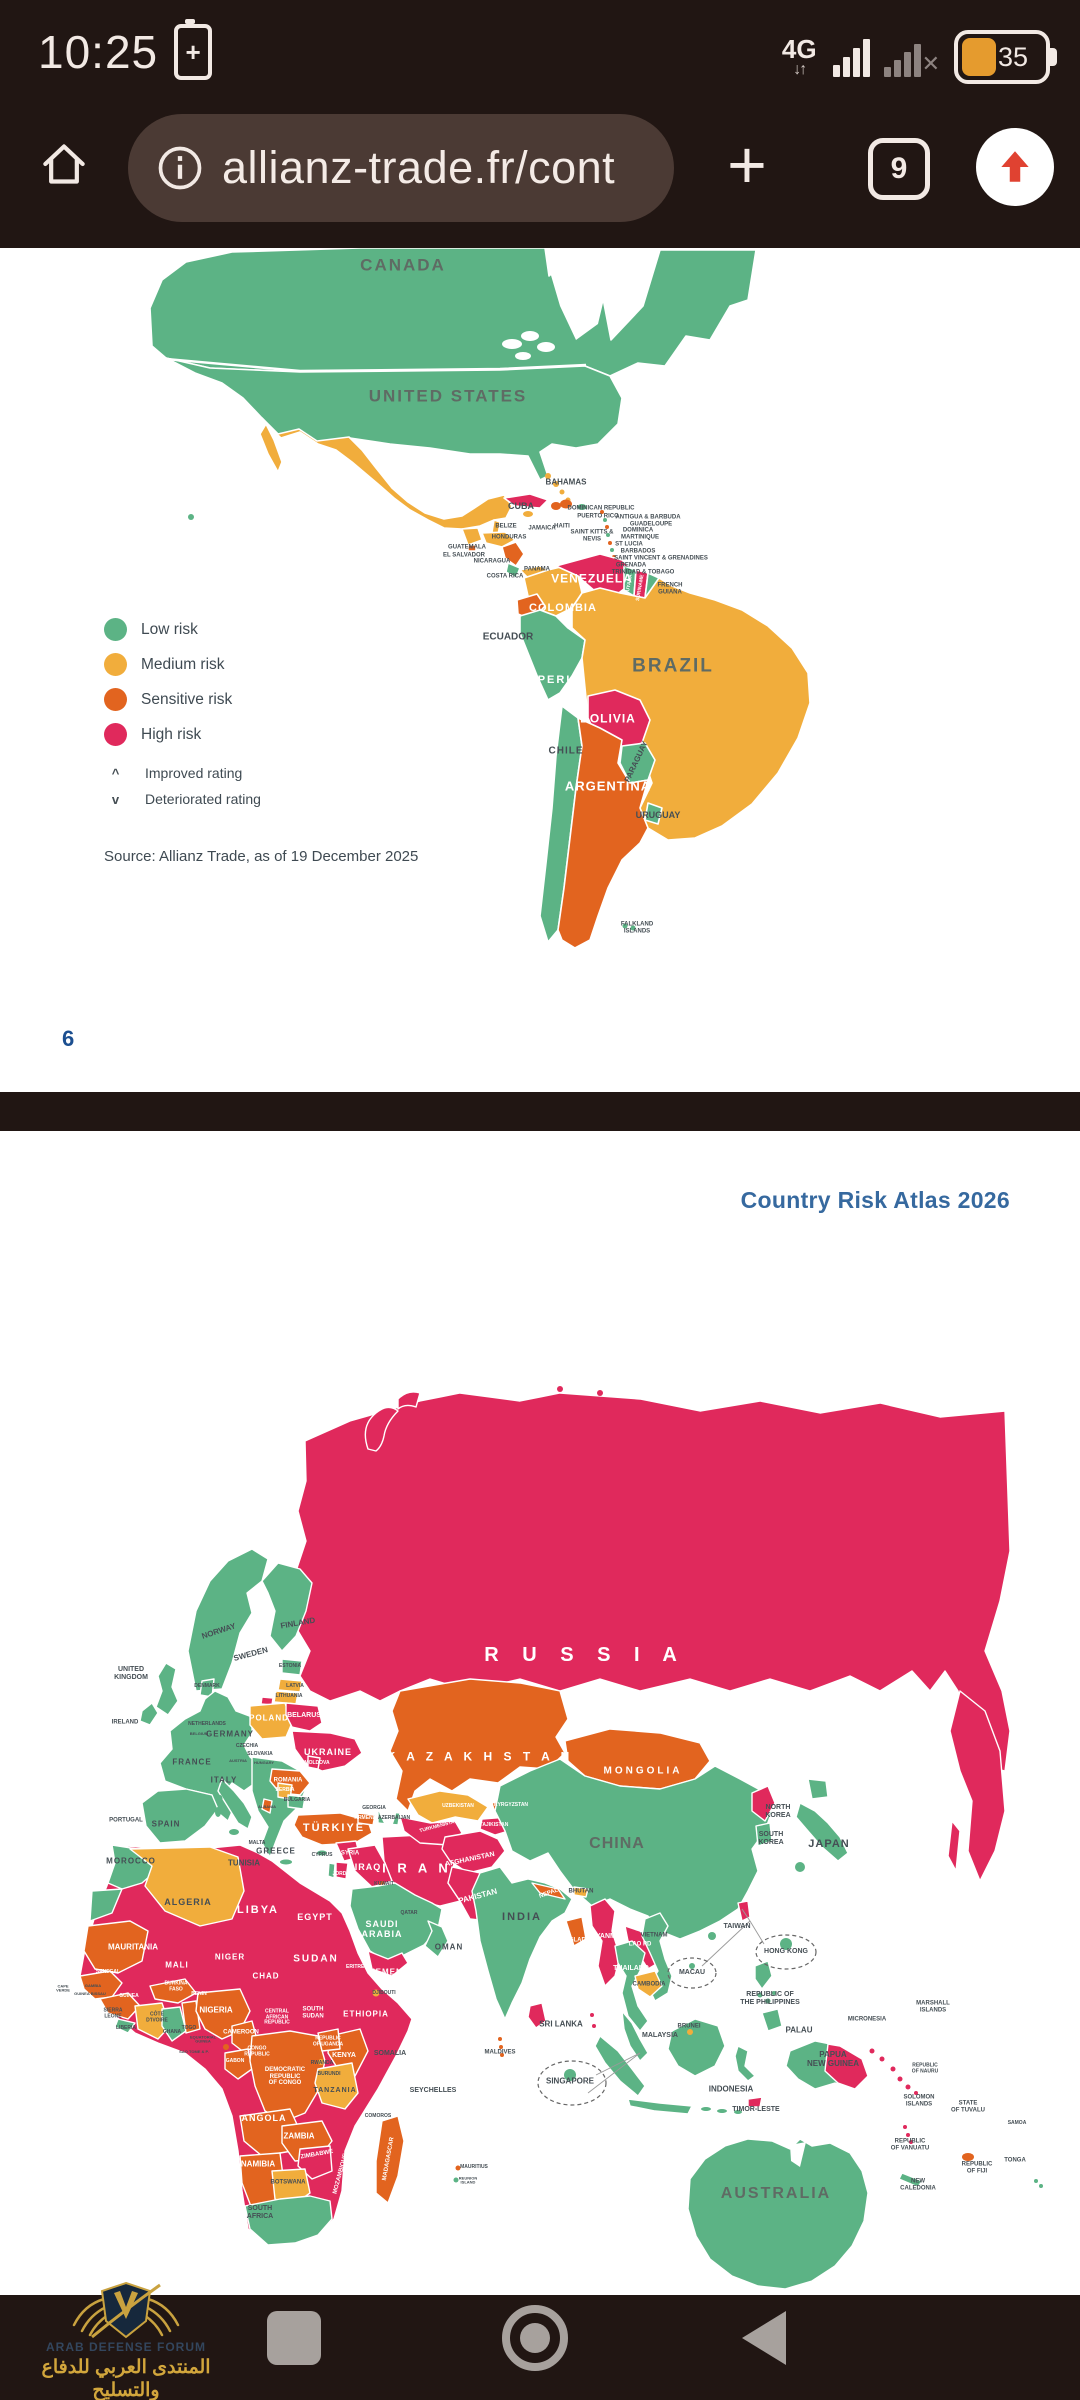 The image size is (1080, 2400). What do you see at coordinates (115, 629) in the screenshot?
I see `low-risk-dot` at bounding box center [115, 629].